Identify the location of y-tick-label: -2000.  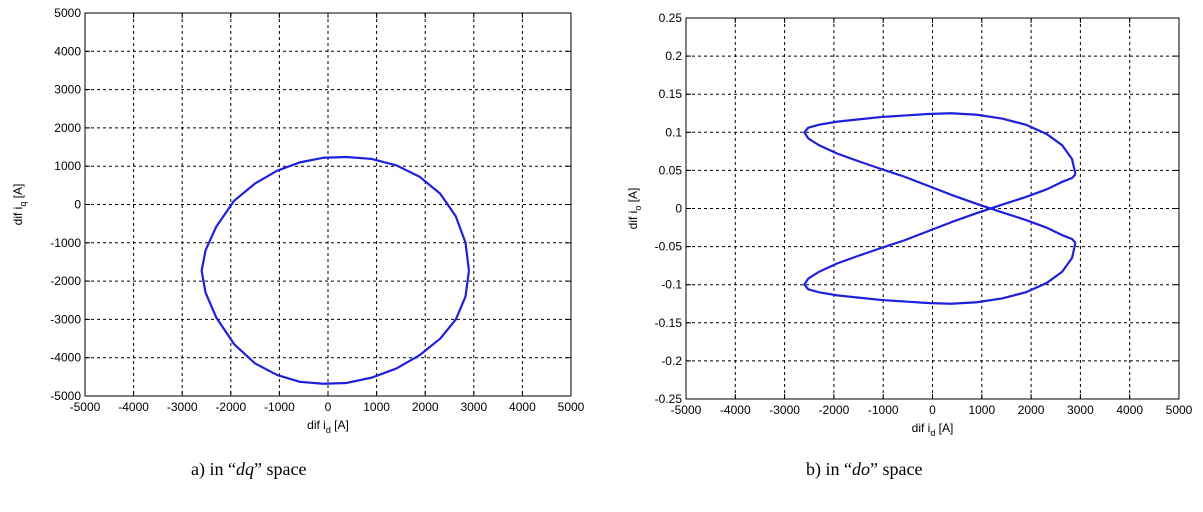
(65, 281).